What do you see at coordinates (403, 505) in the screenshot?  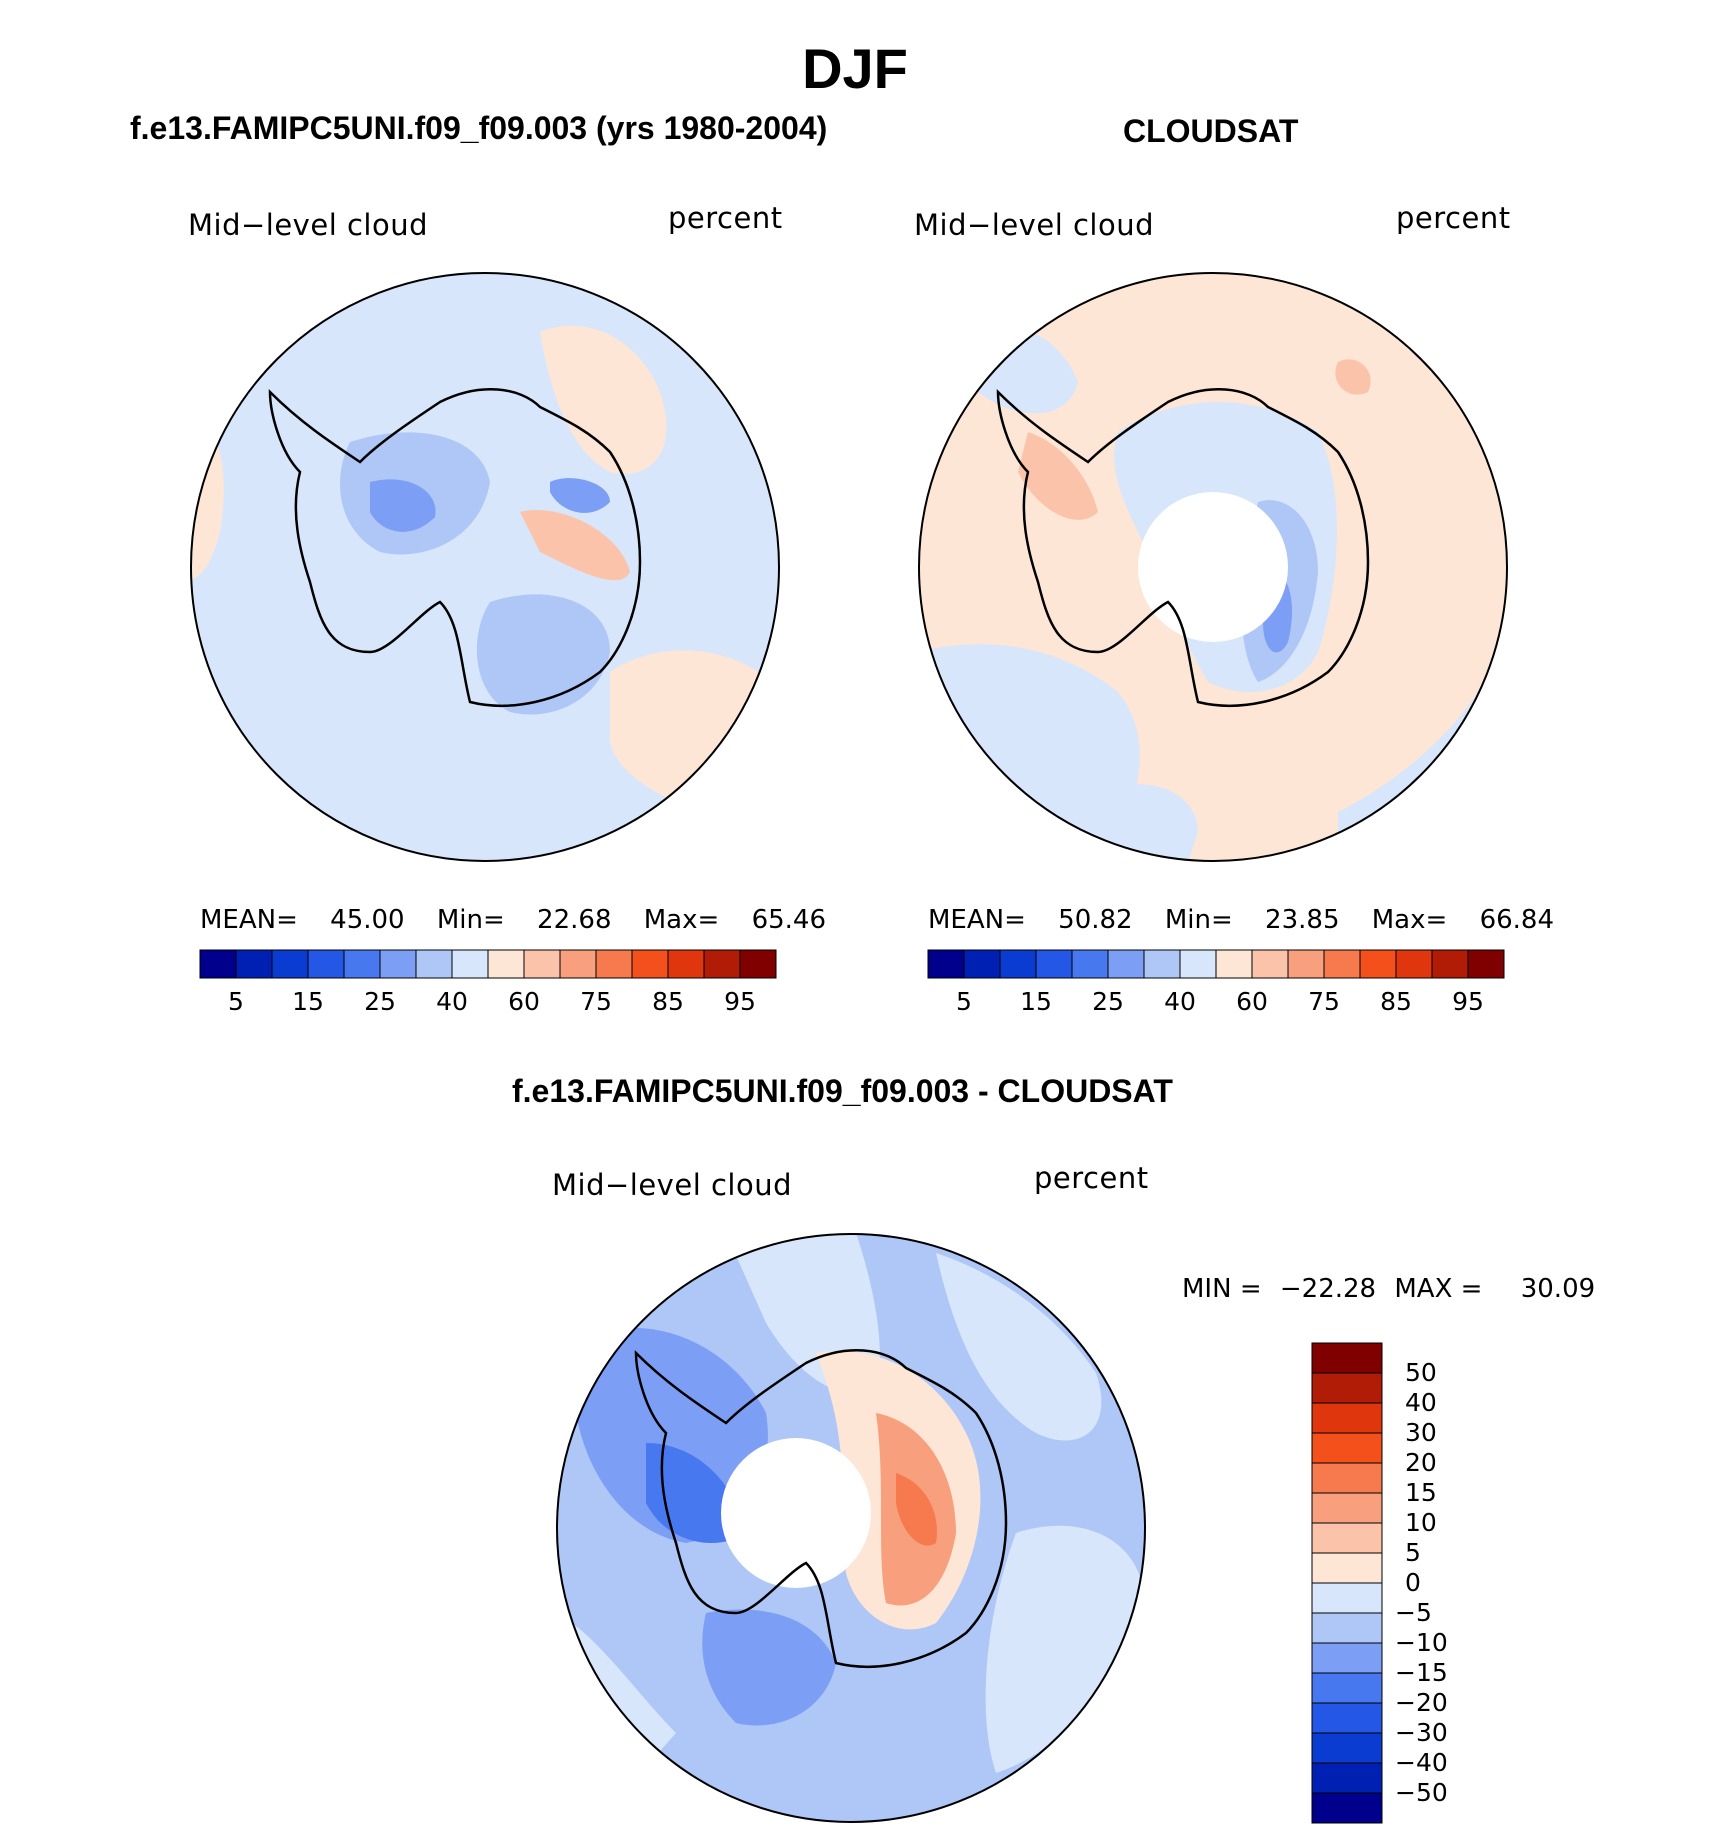 I see `panel1-cool-region` at bounding box center [403, 505].